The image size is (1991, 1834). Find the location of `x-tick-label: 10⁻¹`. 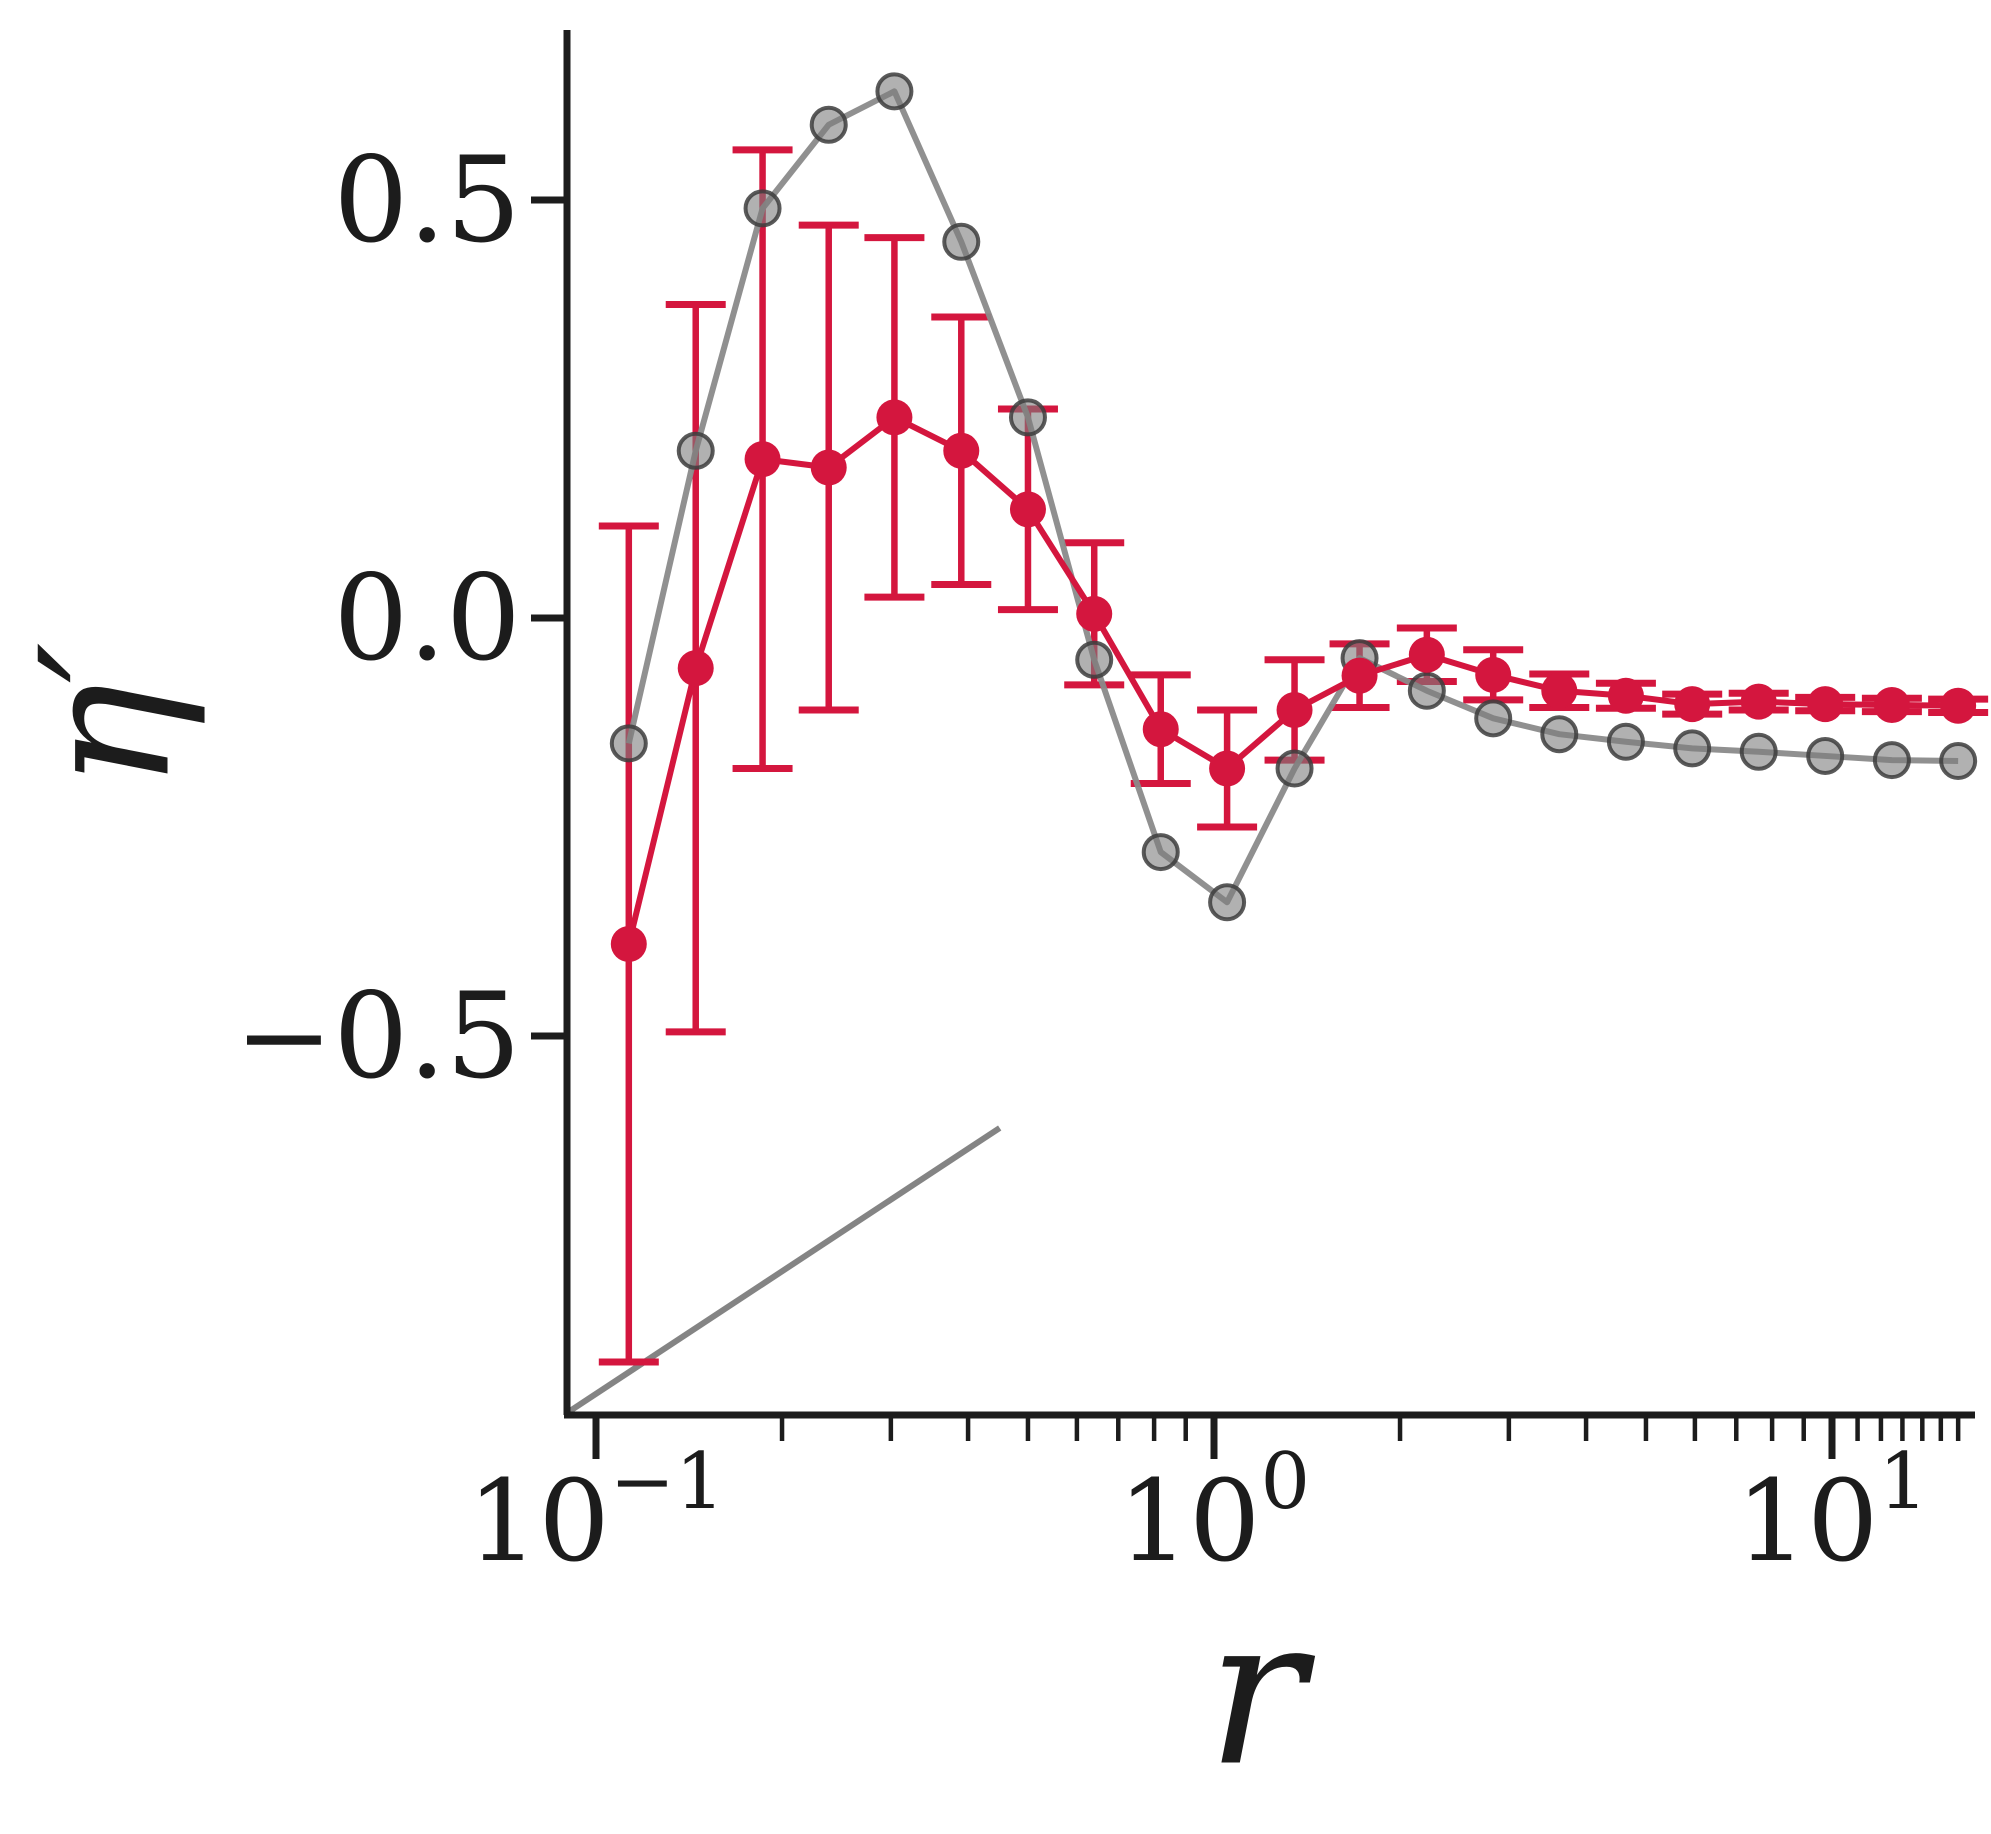

x-tick-label: 10⁻¹ is located at coordinates (596, 1512).